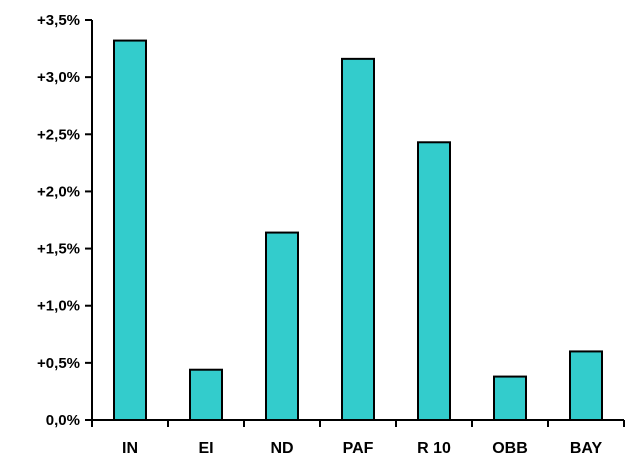 Image resolution: width=634 pixels, height=465 pixels. What do you see at coordinates (88, 220) in the screenshot?
I see `y-axis-ticks` at bounding box center [88, 220].